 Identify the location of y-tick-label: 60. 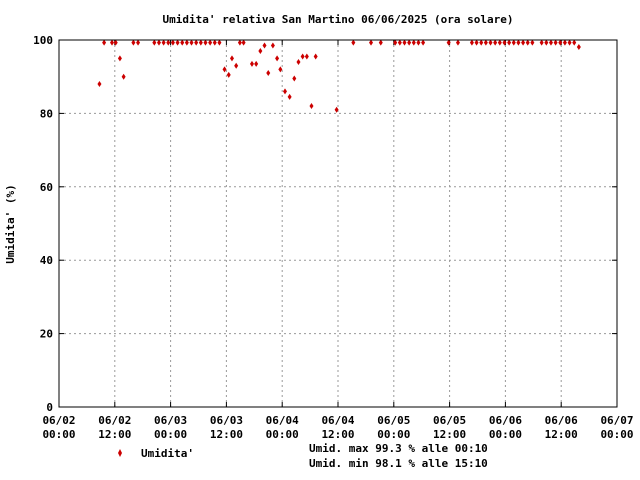
(46, 187).